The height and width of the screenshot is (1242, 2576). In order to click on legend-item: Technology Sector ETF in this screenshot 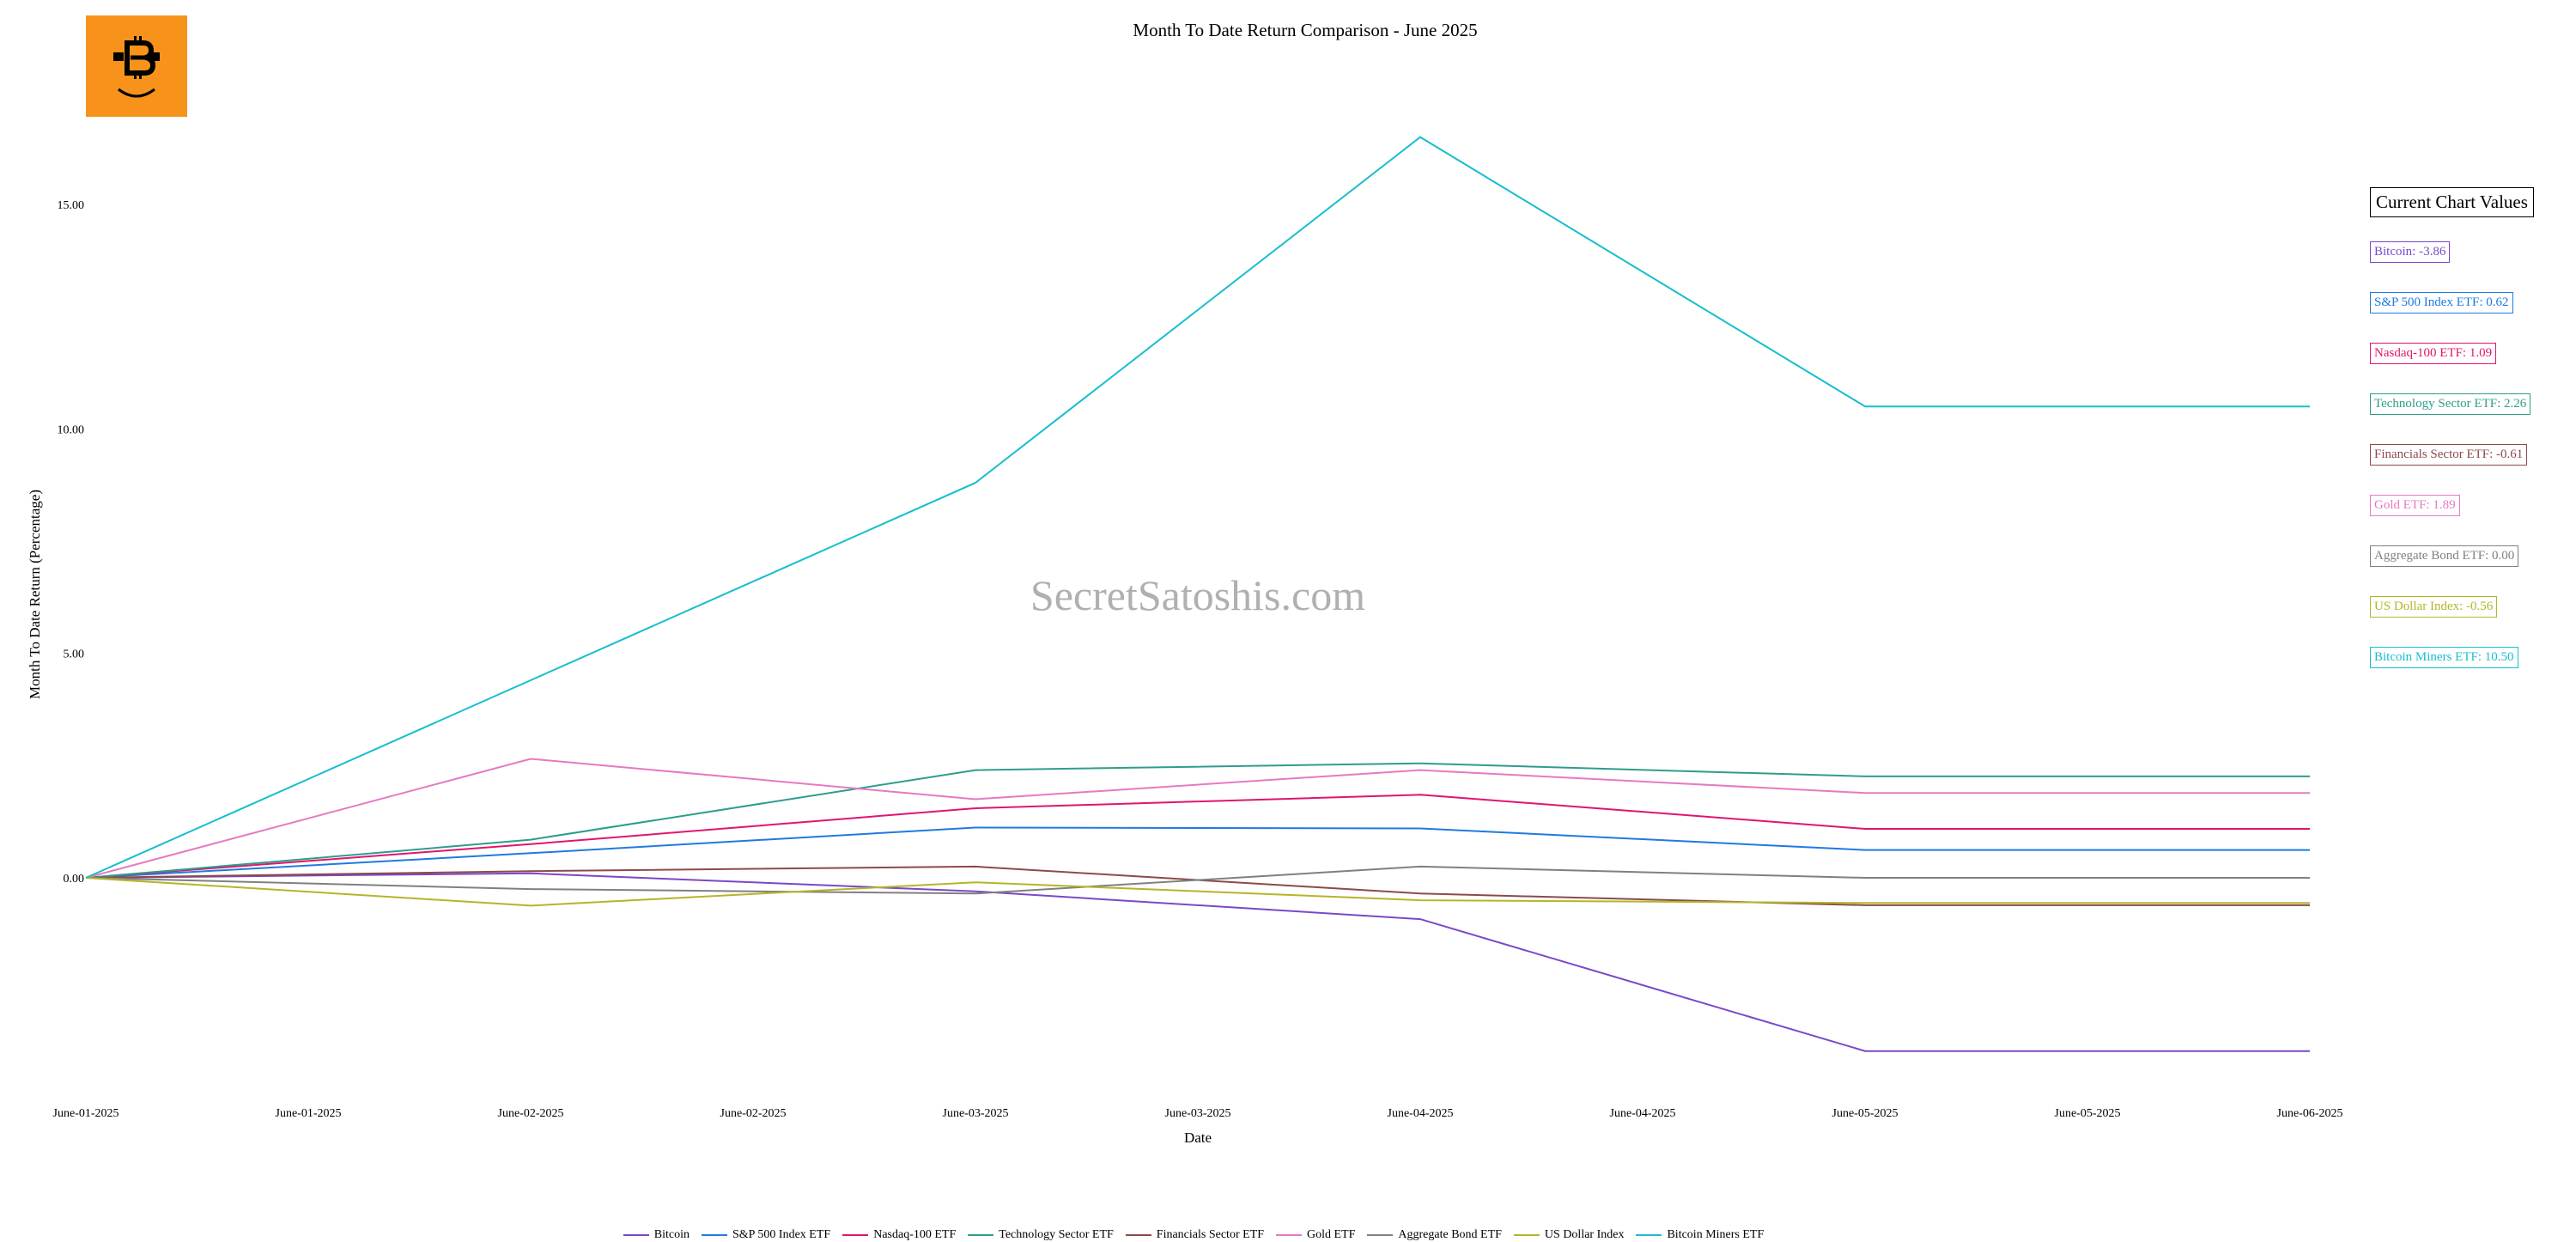, I will do `click(1041, 1235)`.